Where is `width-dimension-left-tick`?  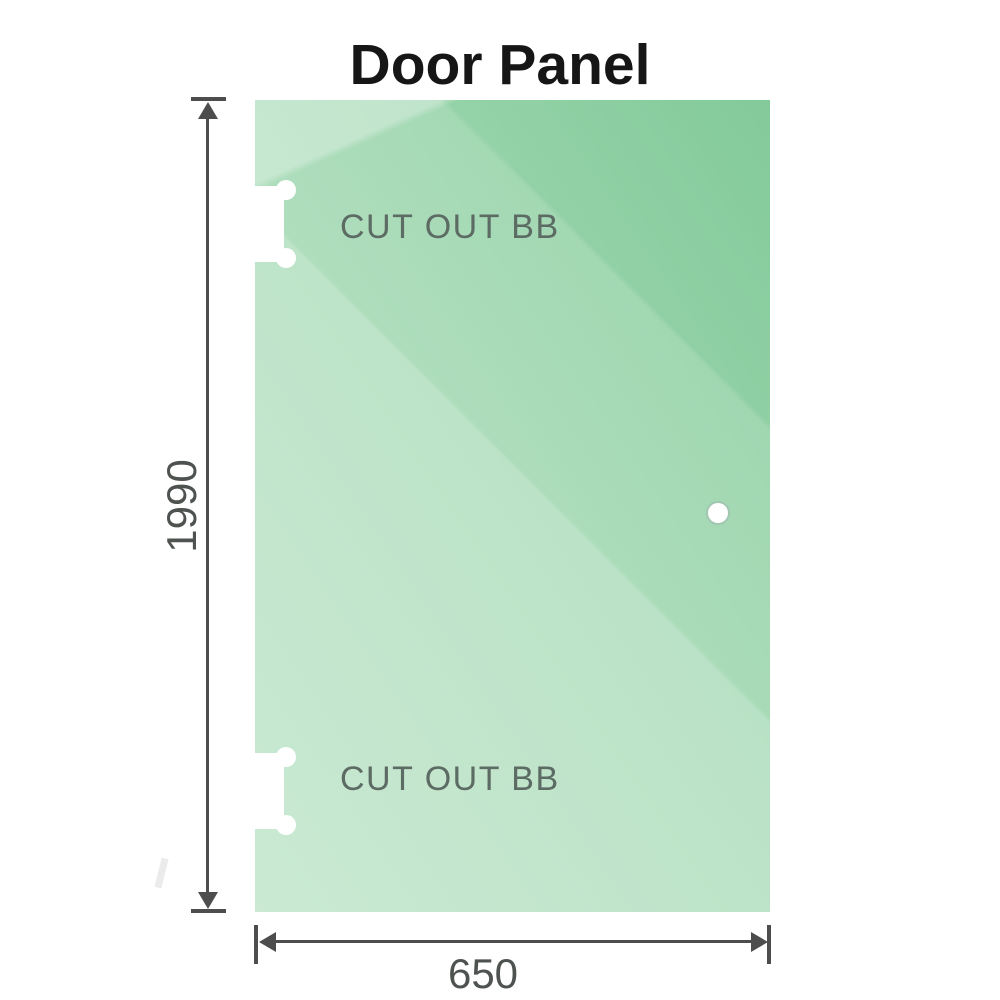
width-dimension-left-tick is located at coordinates (256, 944).